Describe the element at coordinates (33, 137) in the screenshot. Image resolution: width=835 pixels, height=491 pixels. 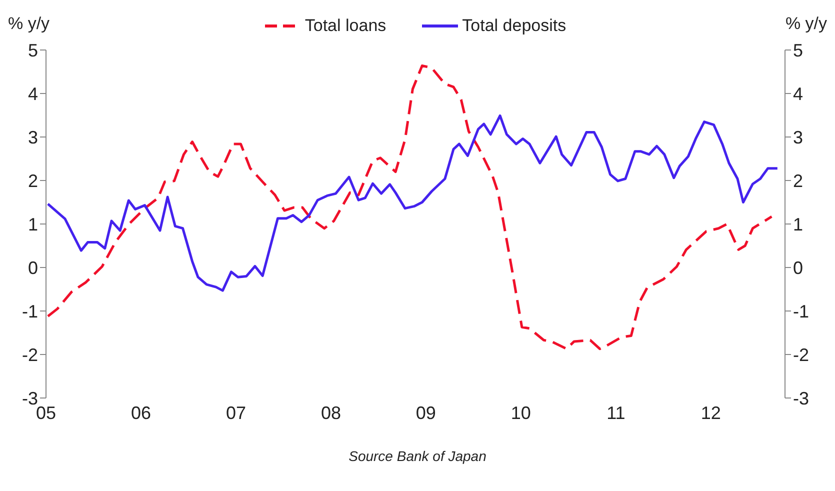
I see `y-tick-label: 3` at that location.